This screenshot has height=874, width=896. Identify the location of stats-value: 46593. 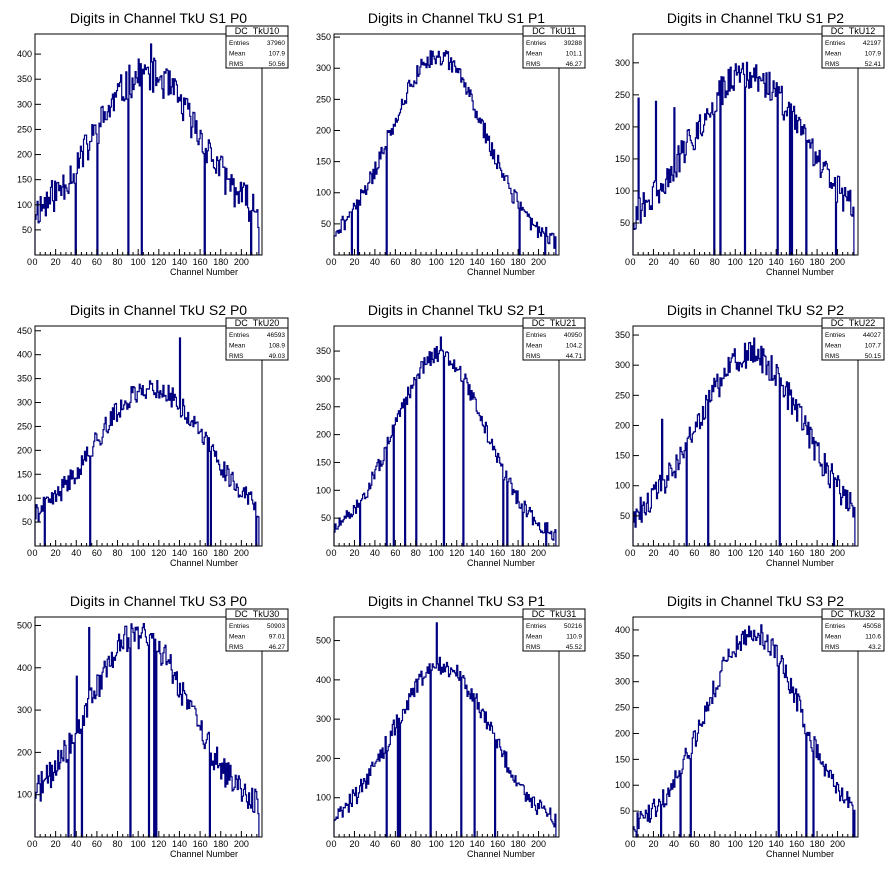
(276, 335).